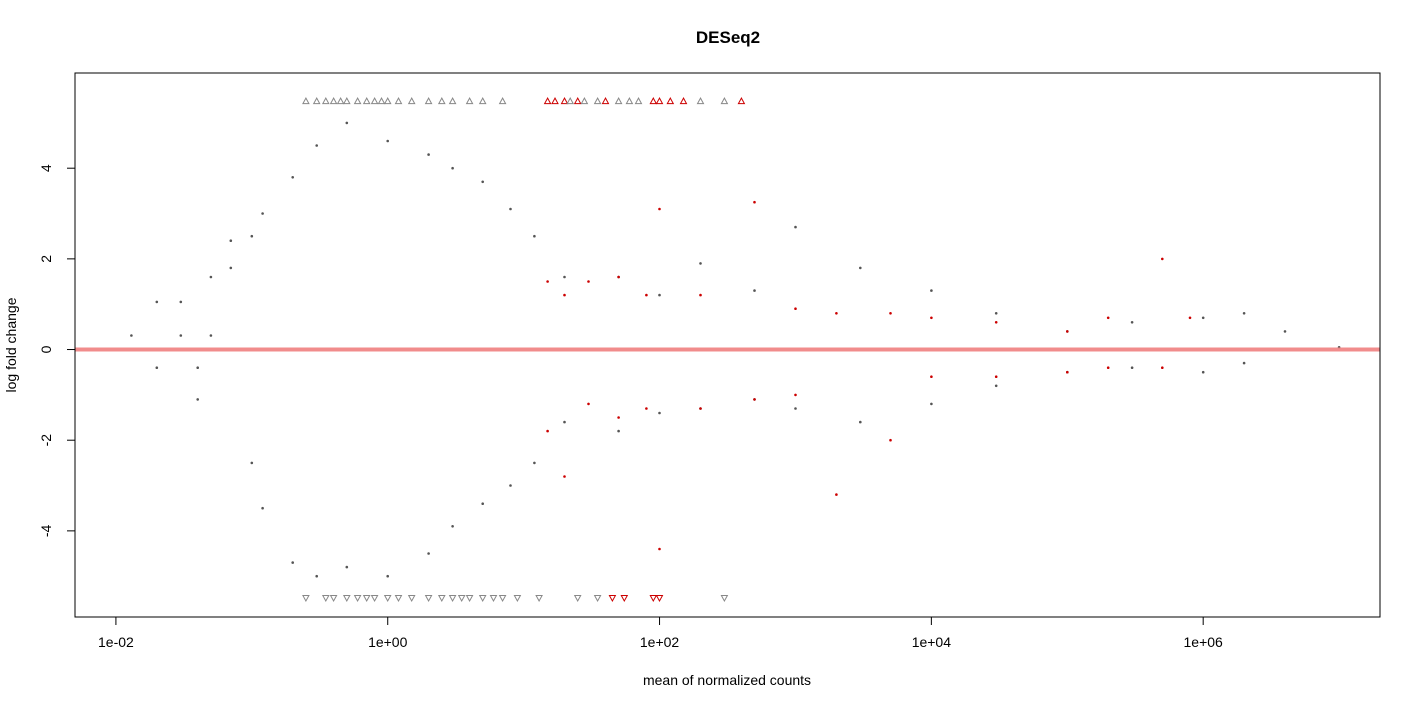 This screenshot has width=1417, height=708. What do you see at coordinates (46, 259) in the screenshot?
I see `y-tick-label-3: 2` at bounding box center [46, 259].